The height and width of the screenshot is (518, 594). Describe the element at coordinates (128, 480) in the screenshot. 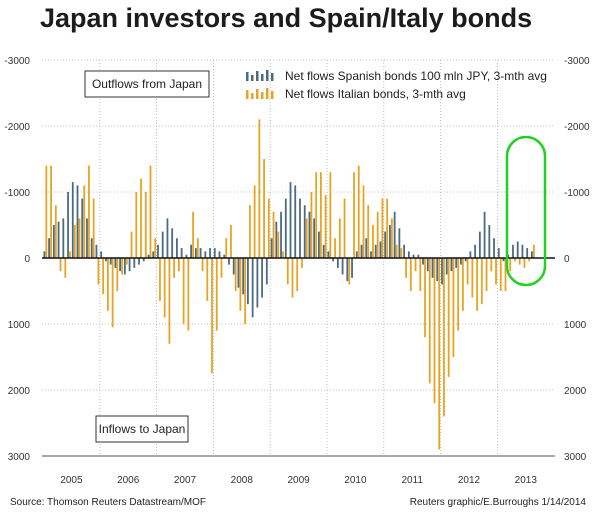

I see `x-tick-label: 2006` at that location.